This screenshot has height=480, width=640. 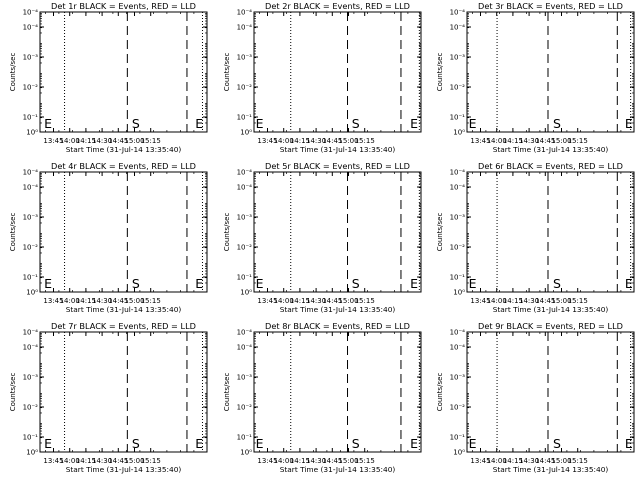 What do you see at coordinates (123, 326) in the screenshot?
I see `panel-title: Det 7r BLACK = Events, RED = LLD` at bounding box center [123, 326].